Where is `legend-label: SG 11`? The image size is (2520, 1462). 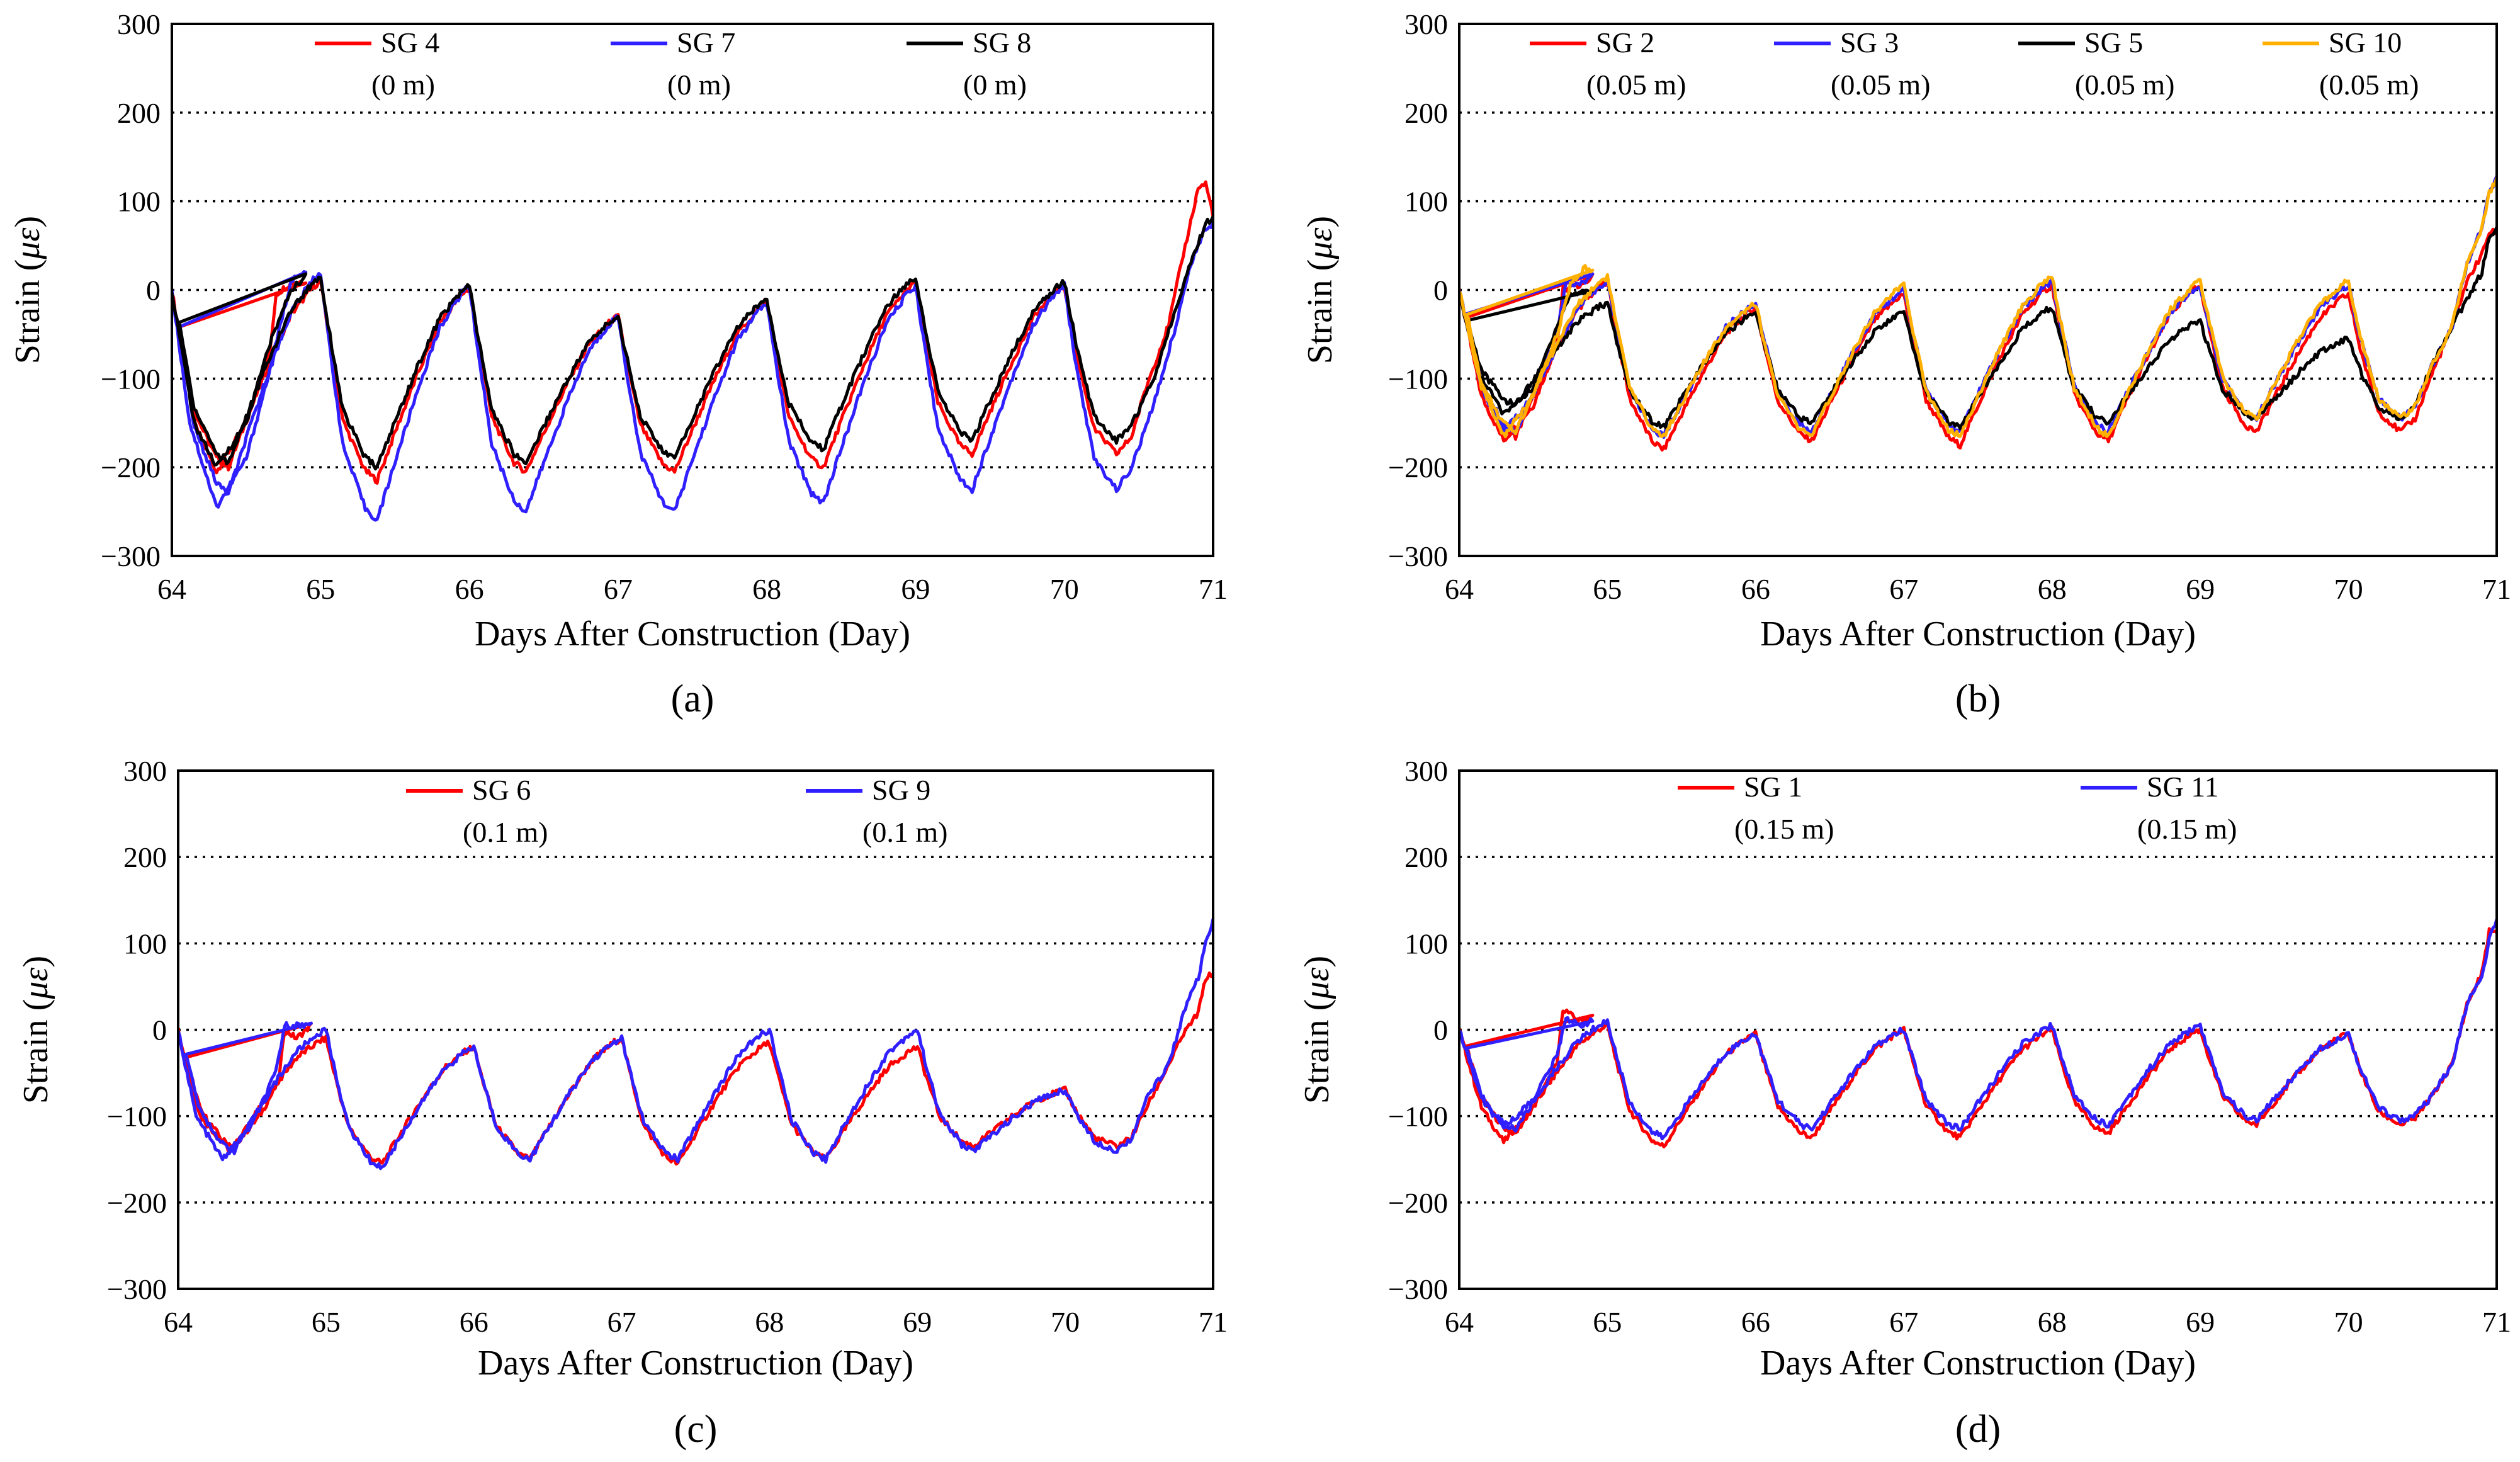
legend-label: SG 11 is located at coordinates (2183, 787).